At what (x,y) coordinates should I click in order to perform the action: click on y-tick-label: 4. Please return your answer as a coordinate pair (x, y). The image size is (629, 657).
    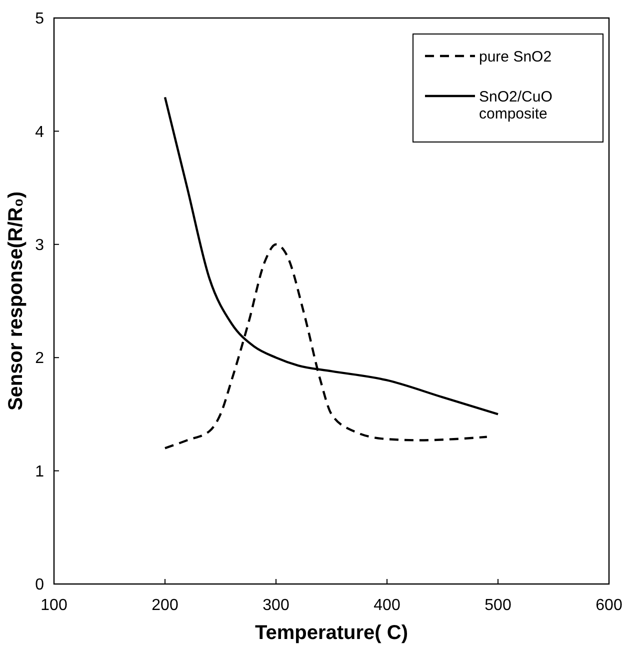
    Looking at the image, I should click on (39, 132).